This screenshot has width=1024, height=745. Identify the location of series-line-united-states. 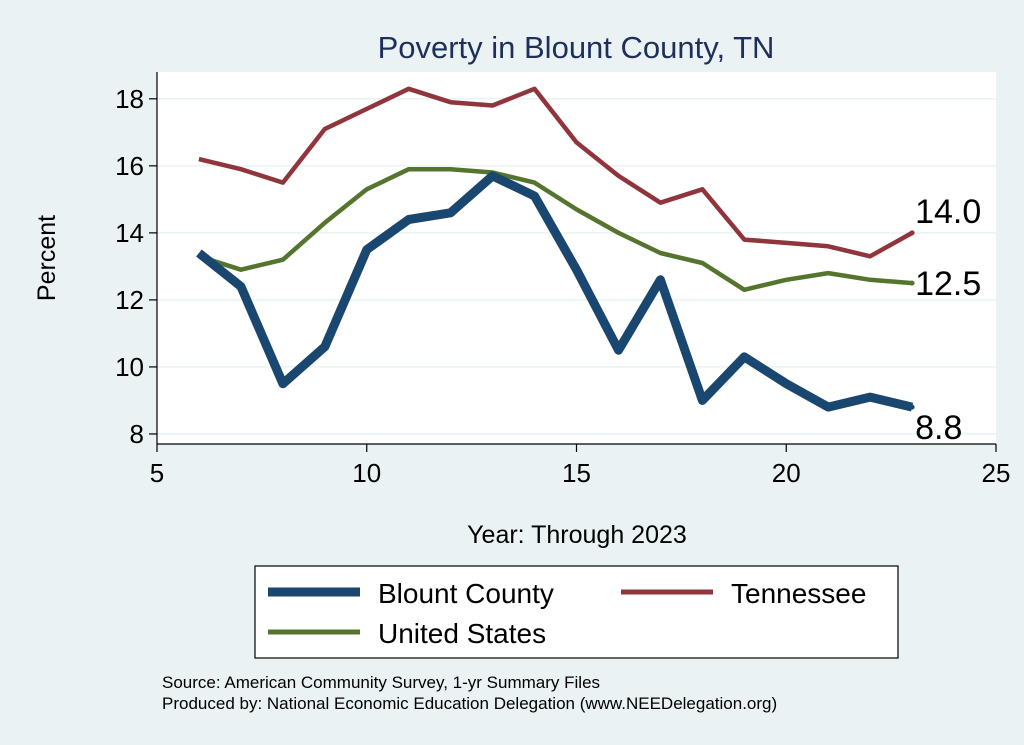
(555, 229).